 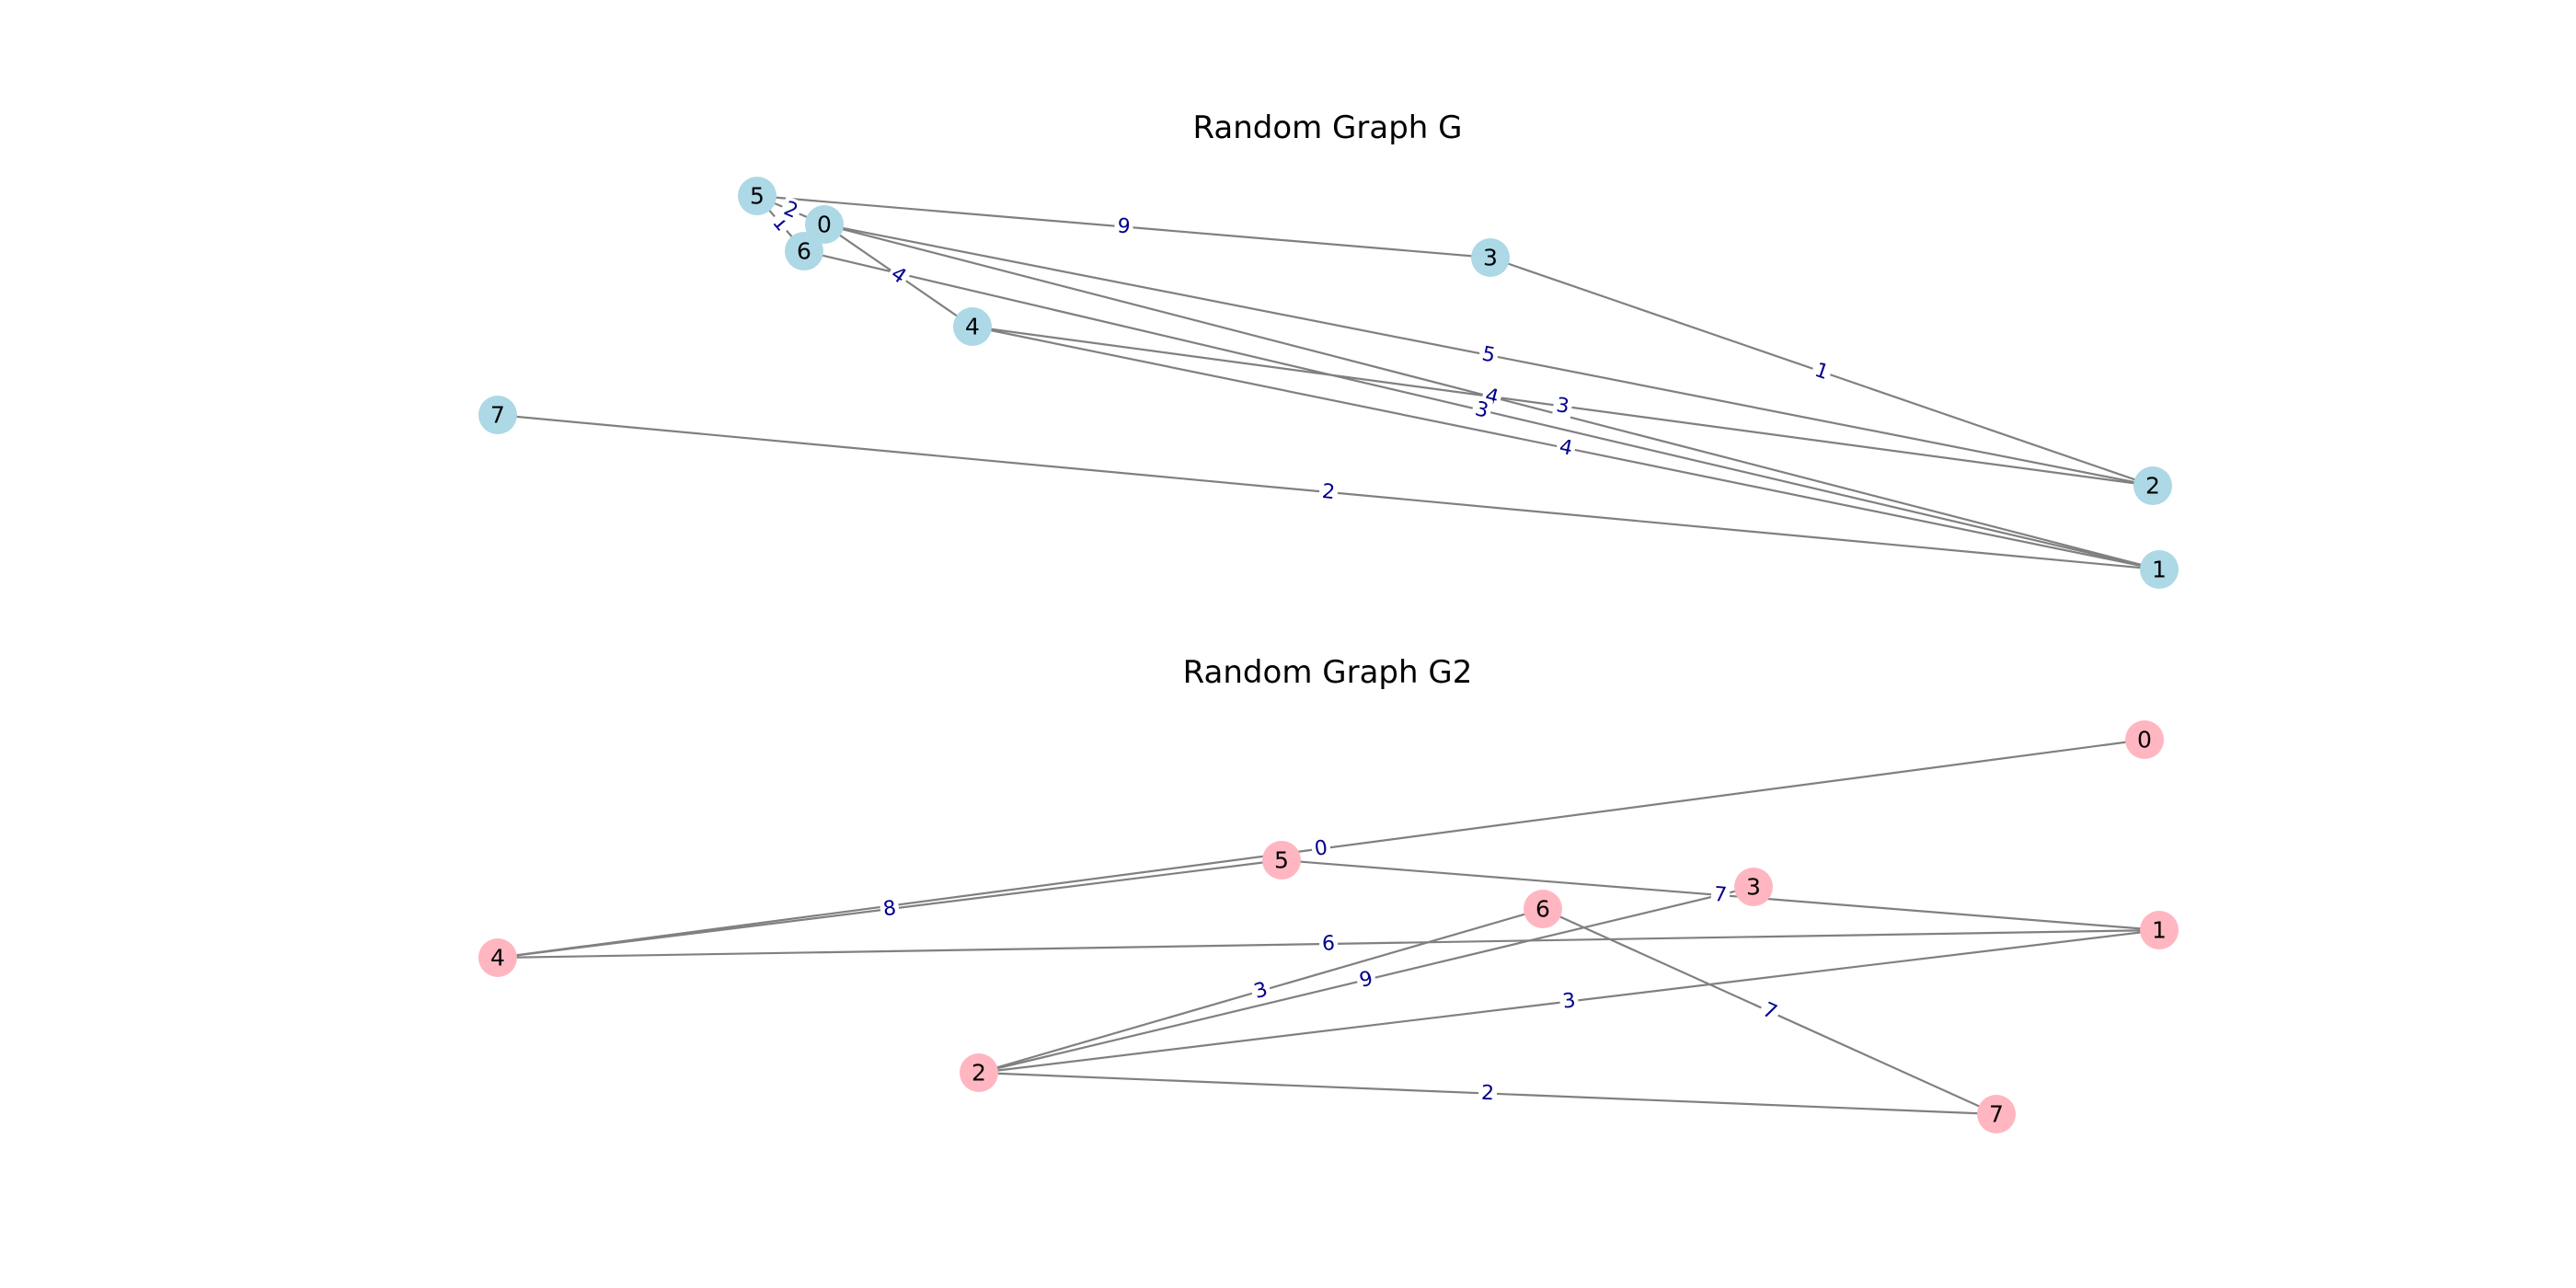 I want to click on g-node-5: 5, so click(x=757, y=196).